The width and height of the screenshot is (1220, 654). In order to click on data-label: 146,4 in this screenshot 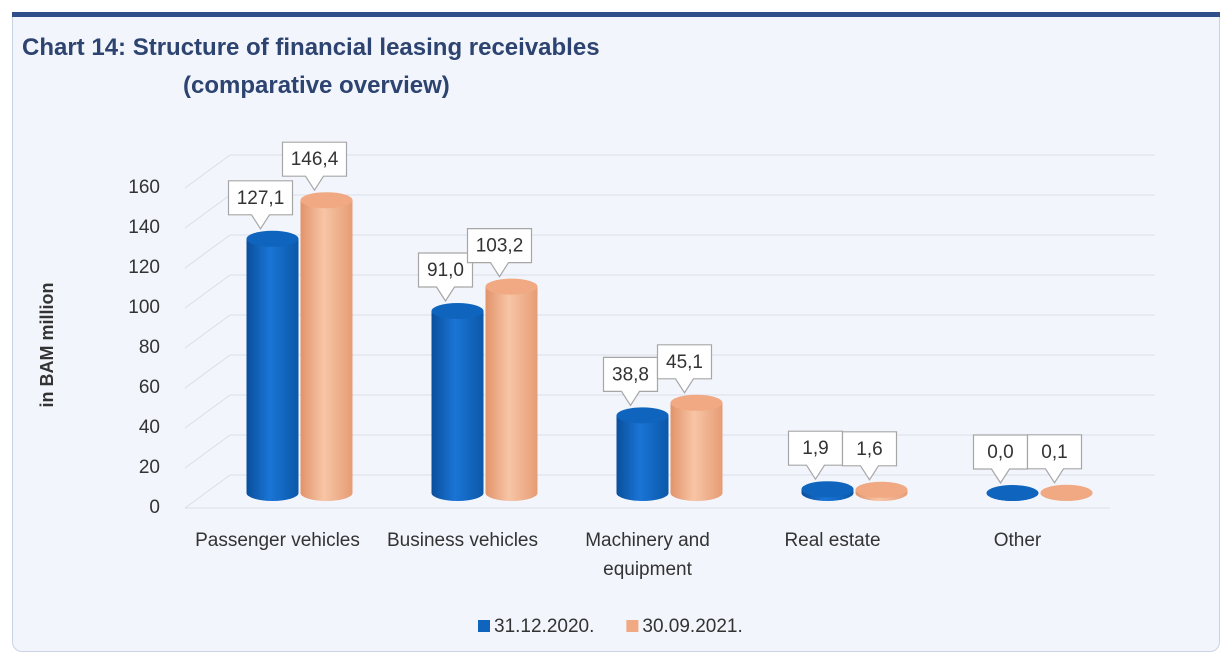, I will do `click(315, 159)`.